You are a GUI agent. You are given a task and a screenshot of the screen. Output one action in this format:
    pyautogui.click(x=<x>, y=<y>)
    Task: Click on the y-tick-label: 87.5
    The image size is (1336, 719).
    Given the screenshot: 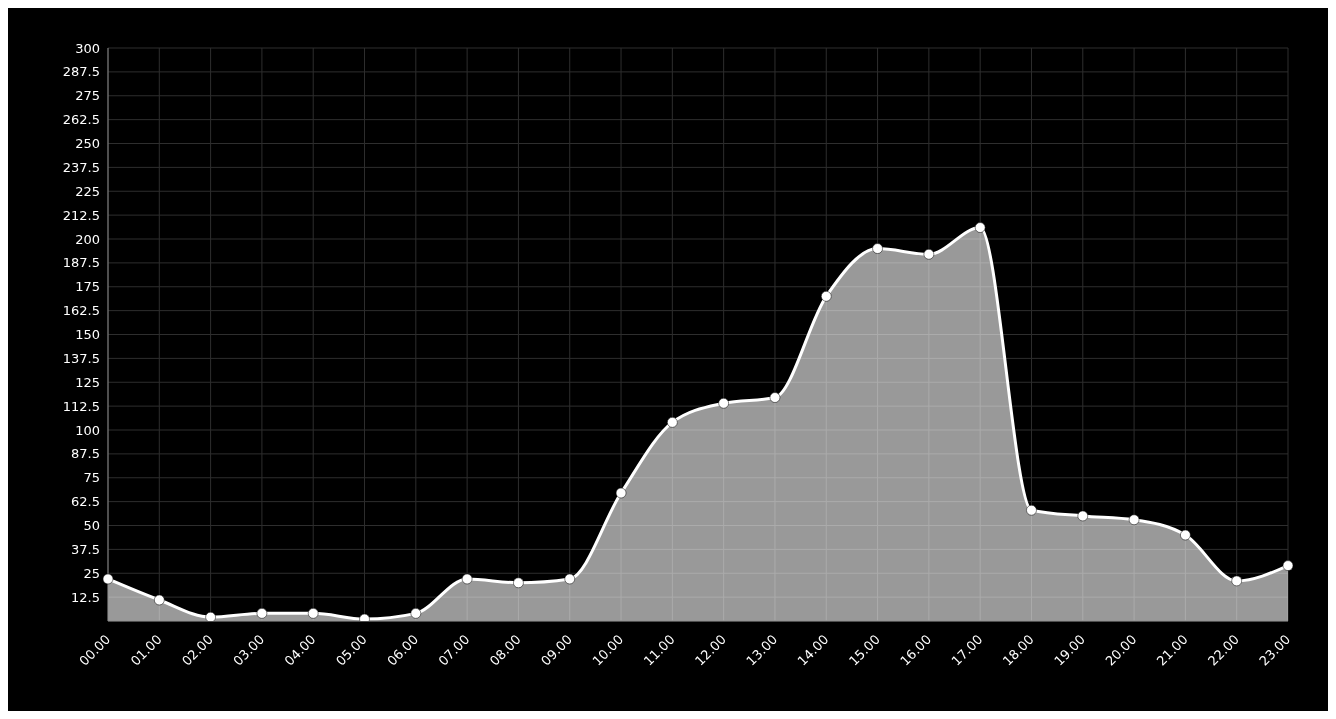 What is the action you would take?
    pyautogui.click(x=85, y=454)
    